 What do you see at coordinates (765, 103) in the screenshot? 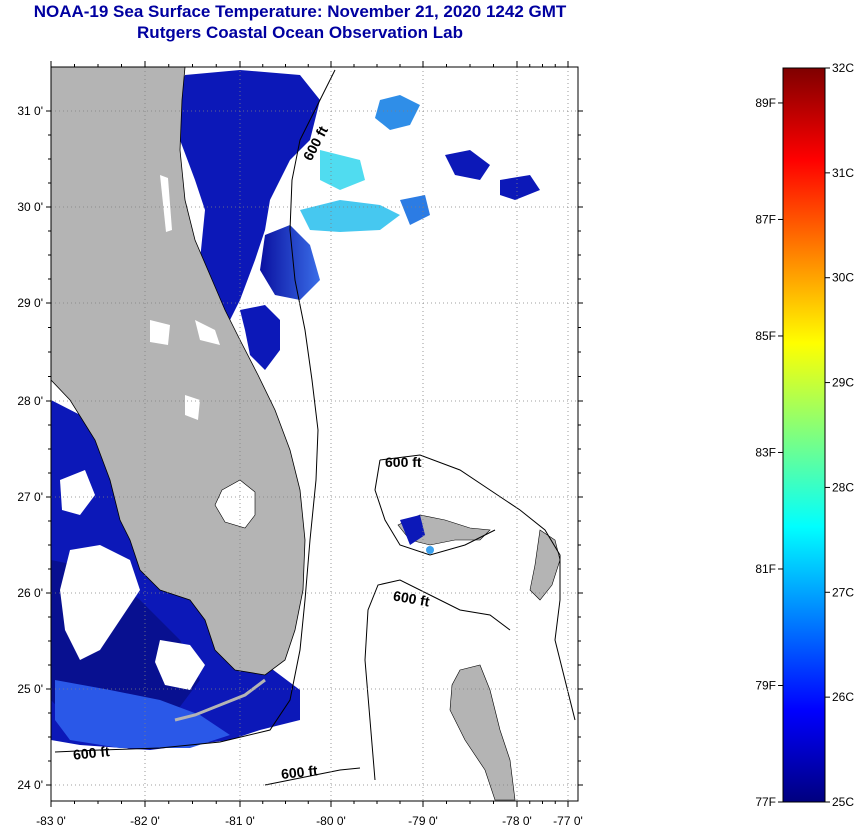
I see `fahrenheit-label: 89F` at bounding box center [765, 103].